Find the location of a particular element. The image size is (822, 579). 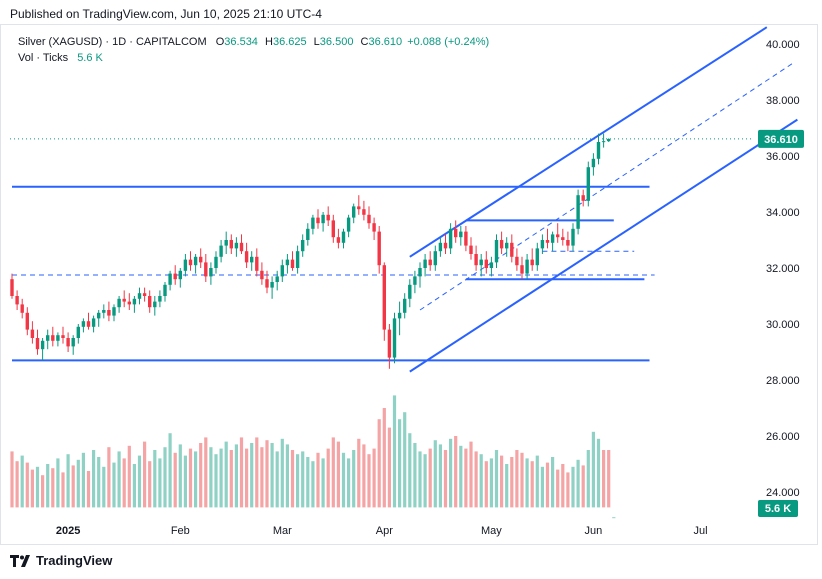

volume-label: Vol · Ticks is located at coordinates (43, 58).